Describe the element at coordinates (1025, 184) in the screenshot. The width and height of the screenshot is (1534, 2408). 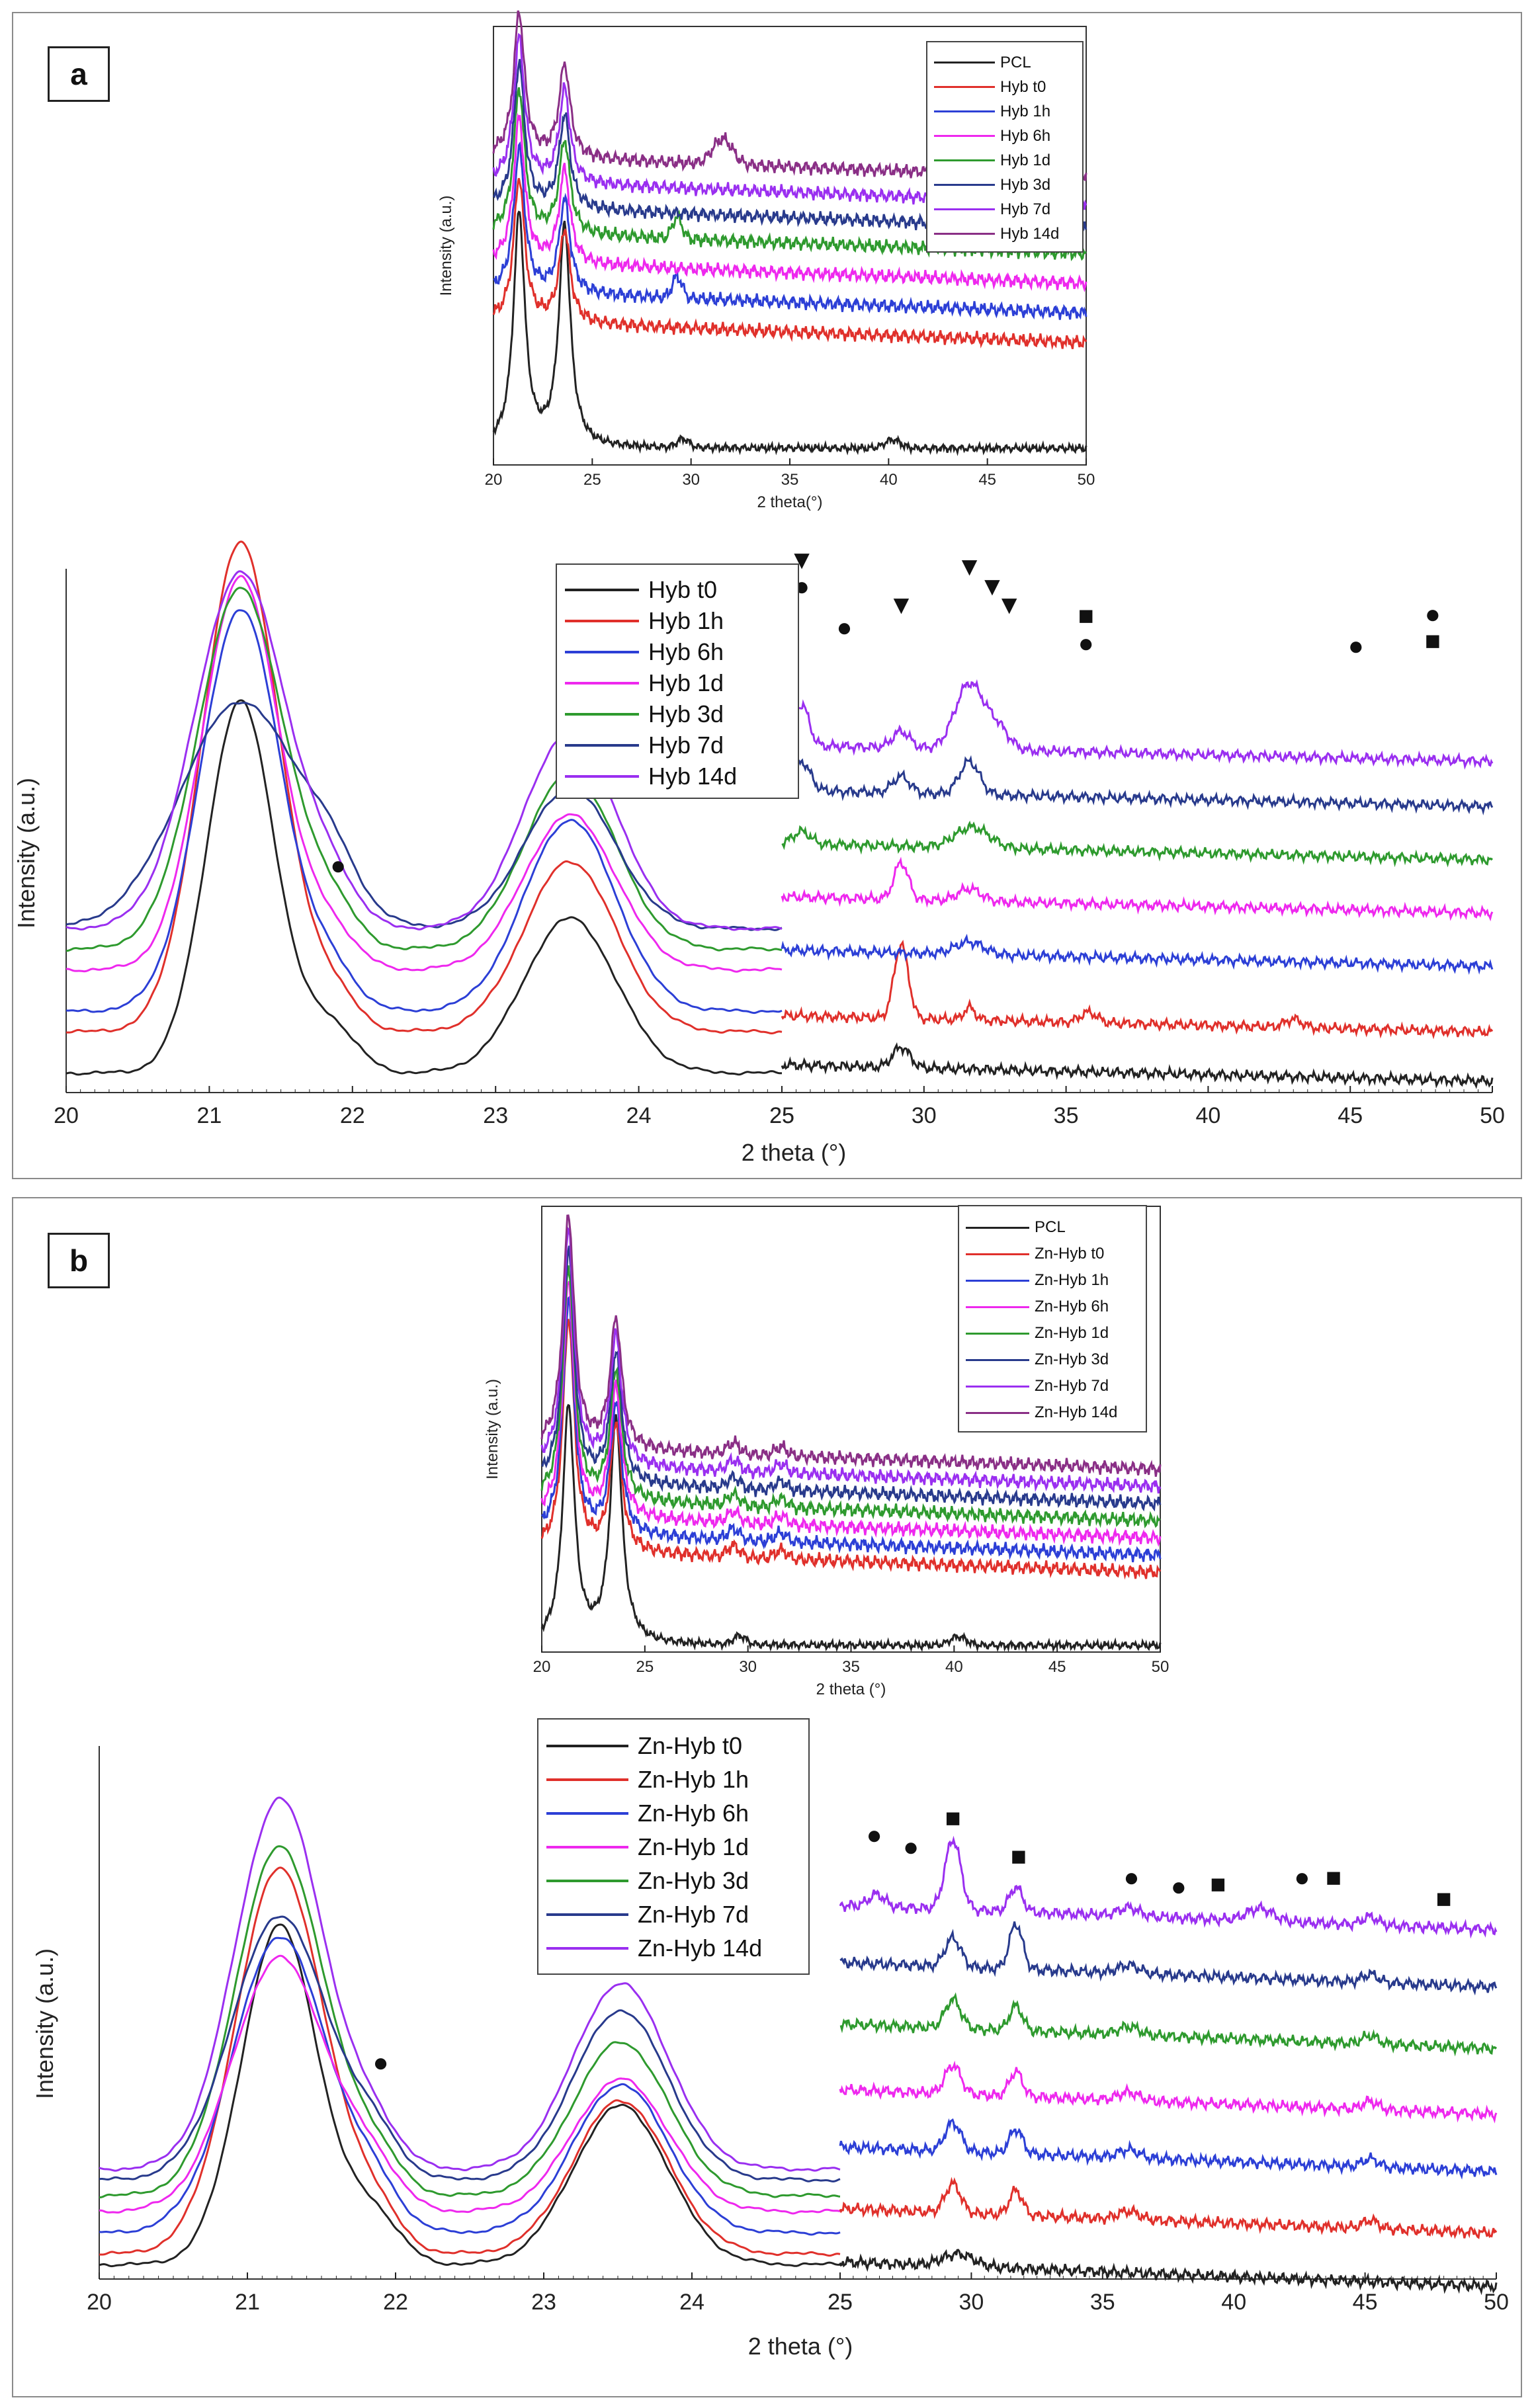
I see `legend-label: Hyb 3d` at that location.